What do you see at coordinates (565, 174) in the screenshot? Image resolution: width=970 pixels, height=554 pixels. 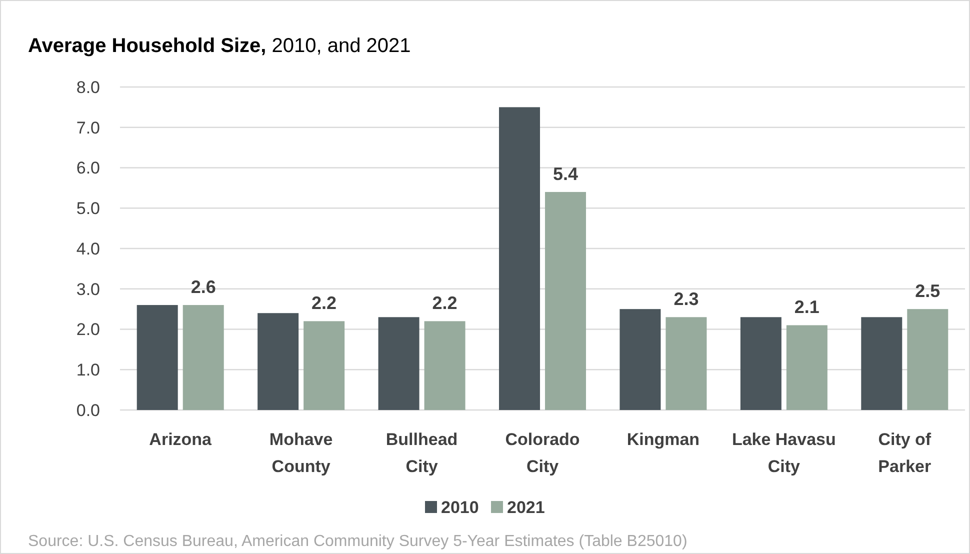 I see `data-label: 5.4` at bounding box center [565, 174].